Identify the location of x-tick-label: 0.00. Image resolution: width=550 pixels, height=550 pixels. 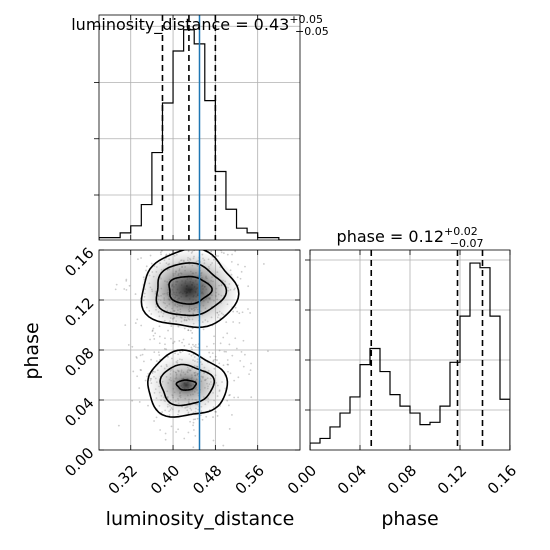
(302, 480).